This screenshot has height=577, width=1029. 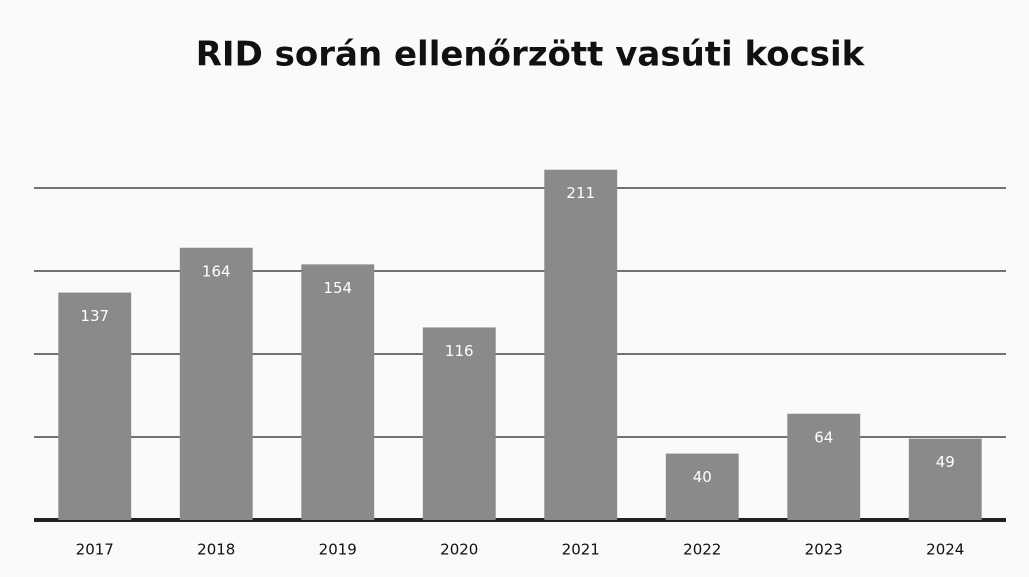 I want to click on data-label: 40, so click(x=702, y=477).